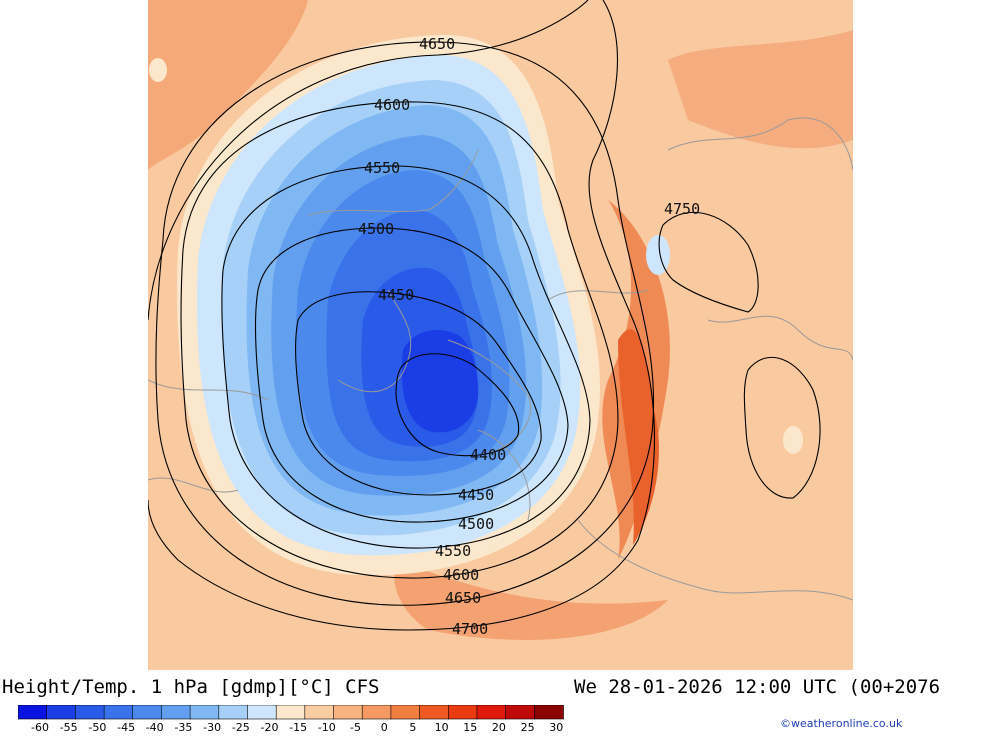 This screenshot has height=737, width=1000. I want to click on cold-blob, so click(658, 255).